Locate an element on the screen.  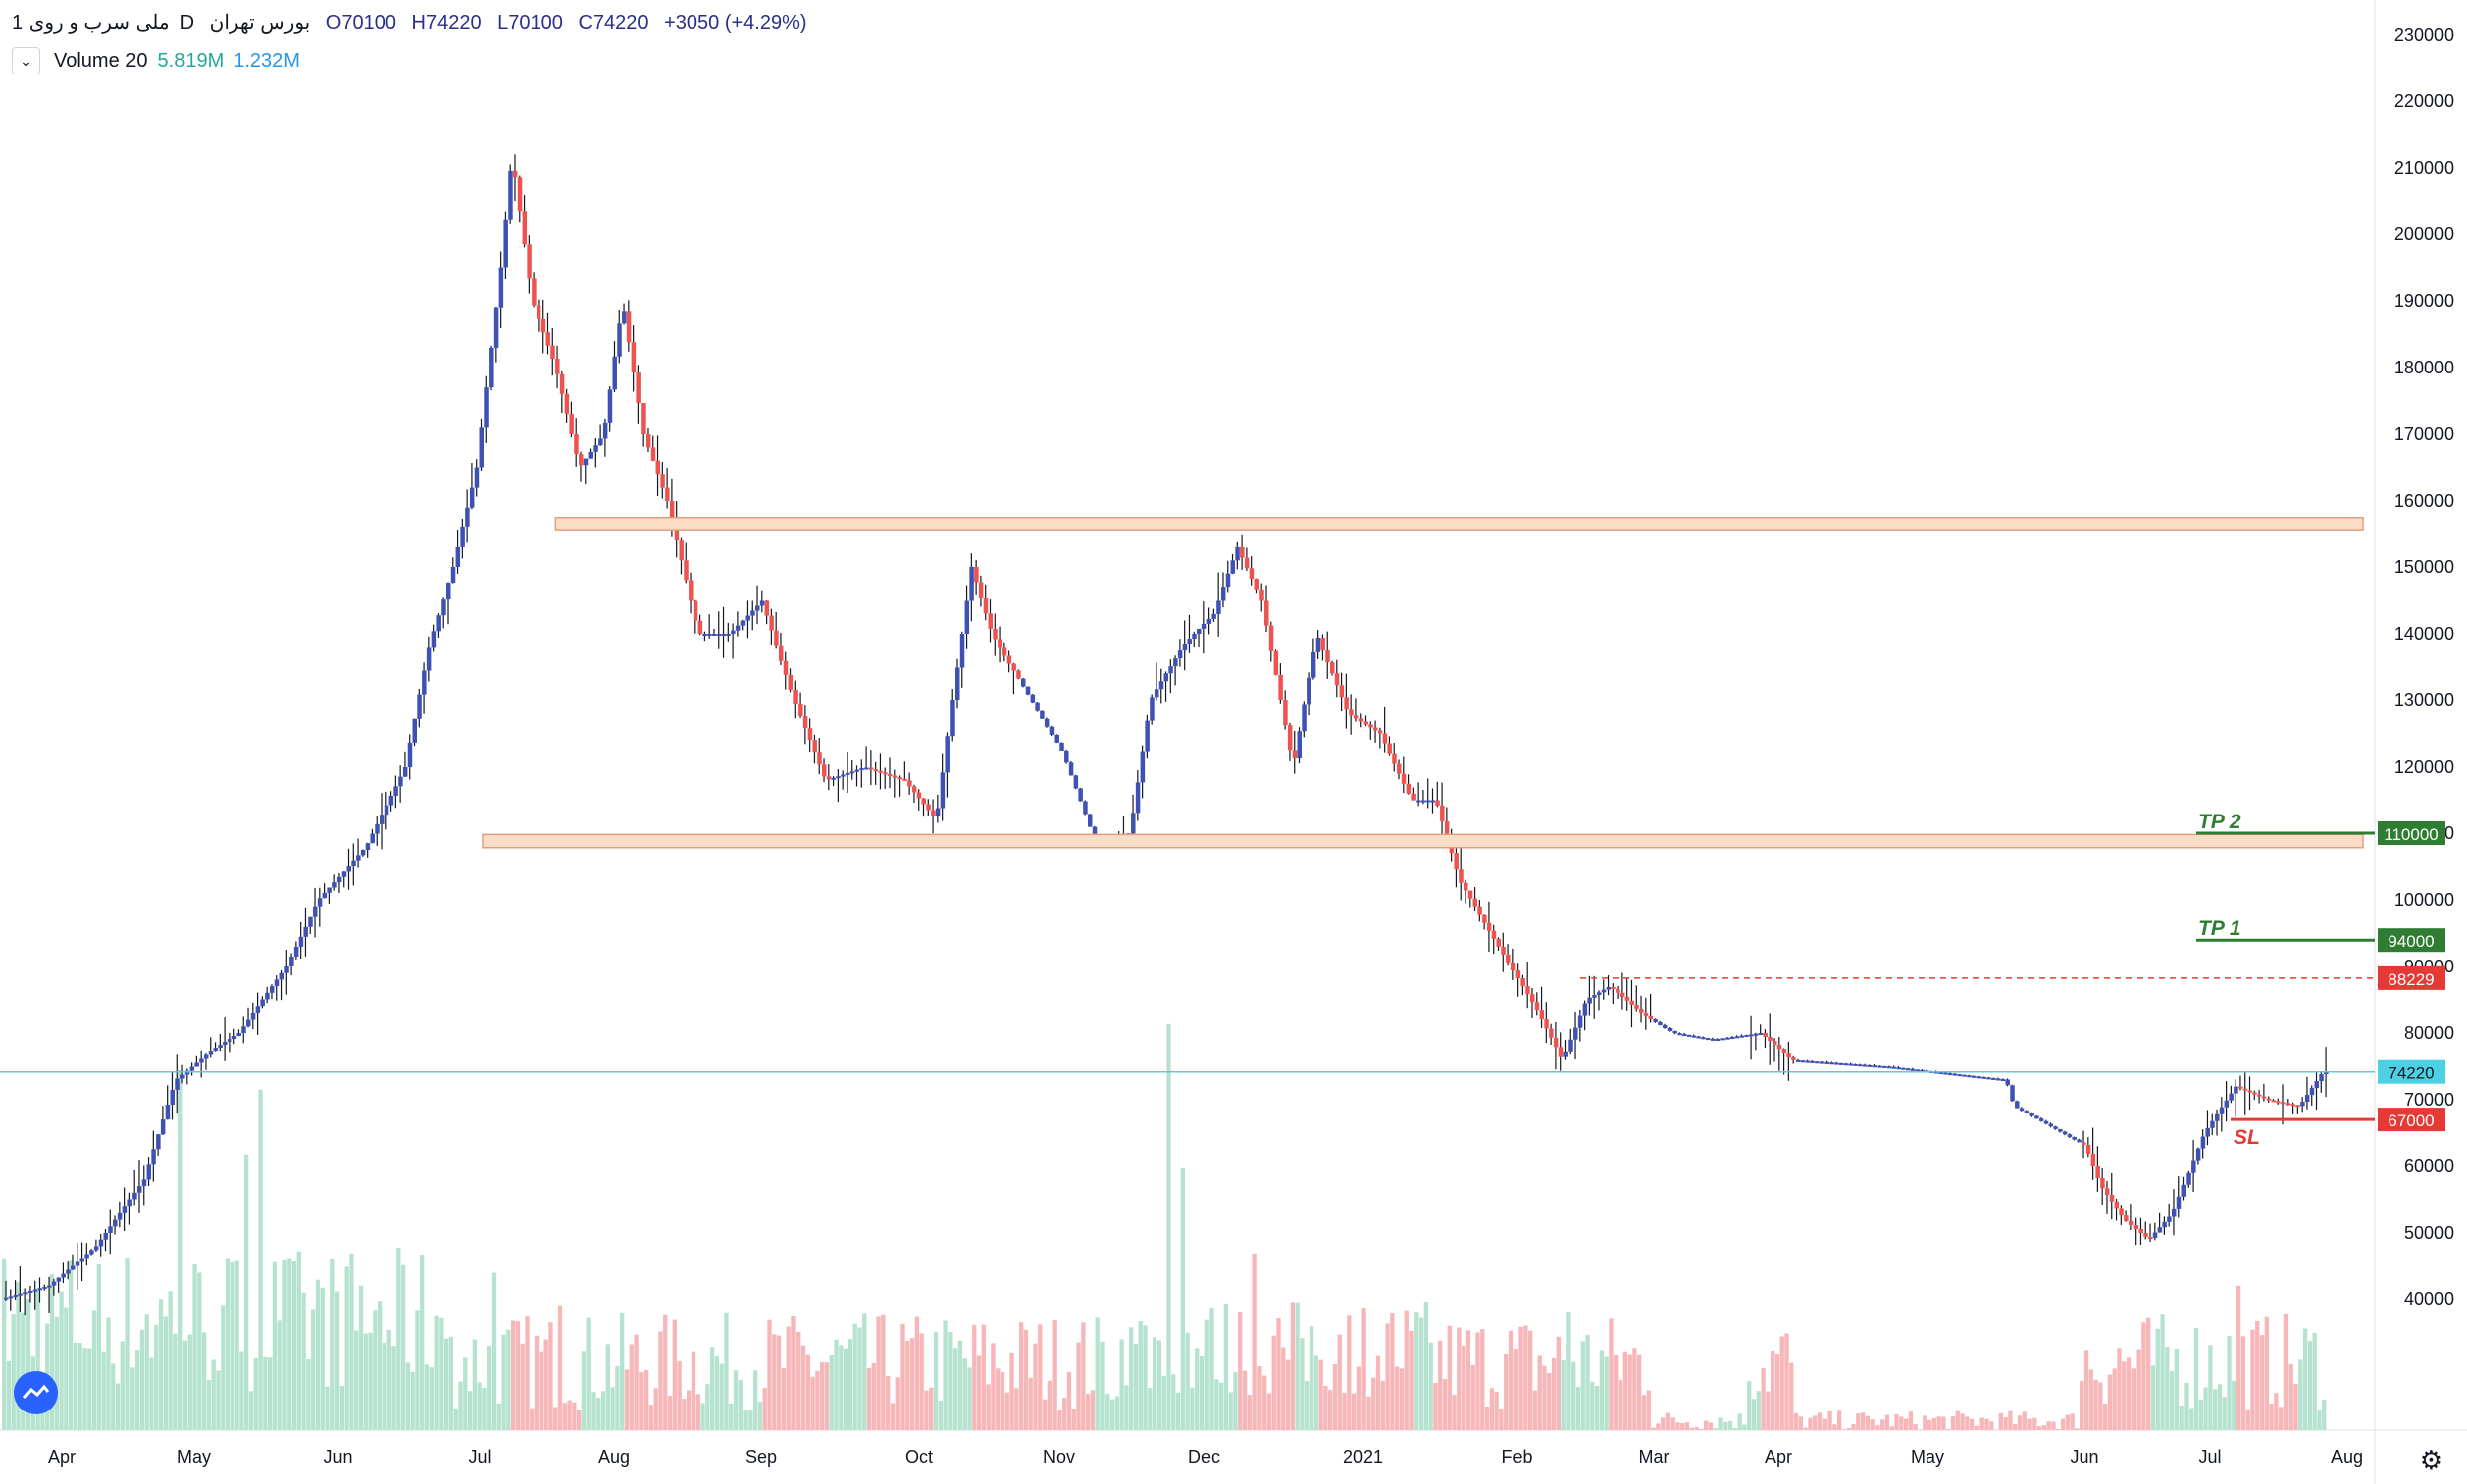
tradingview-logo-icon is located at coordinates (36, 1392).